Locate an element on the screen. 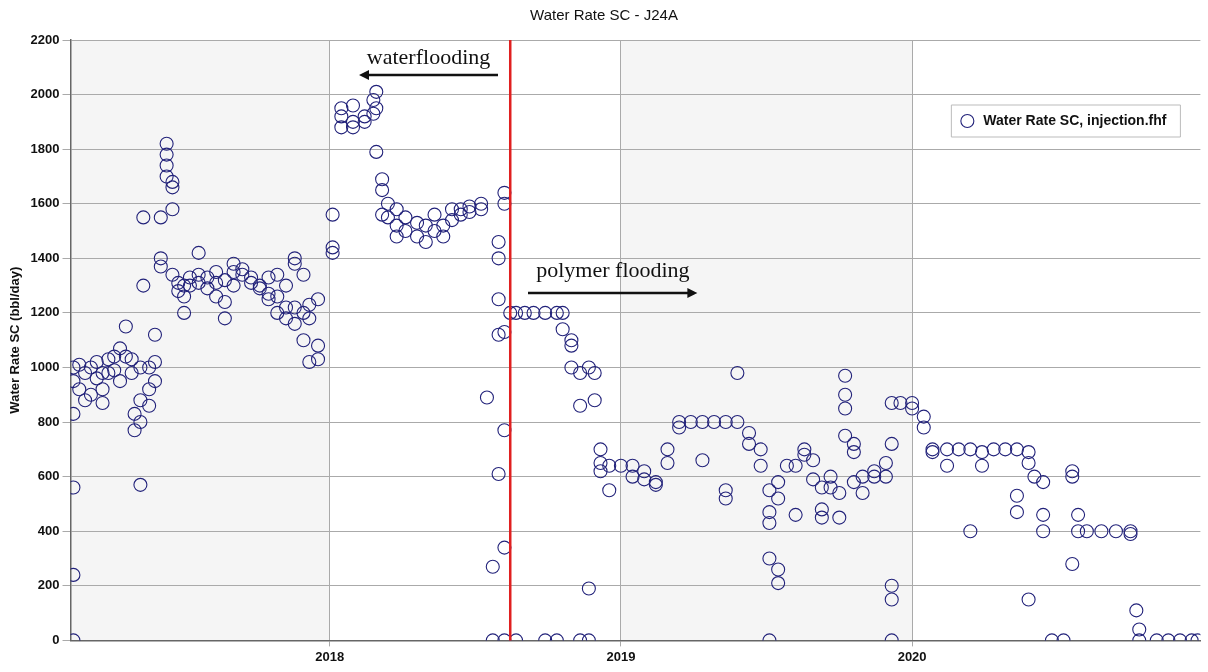 This screenshot has width=1208, height=672. y-tick-label: 2200 is located at coordinates (45, 39).